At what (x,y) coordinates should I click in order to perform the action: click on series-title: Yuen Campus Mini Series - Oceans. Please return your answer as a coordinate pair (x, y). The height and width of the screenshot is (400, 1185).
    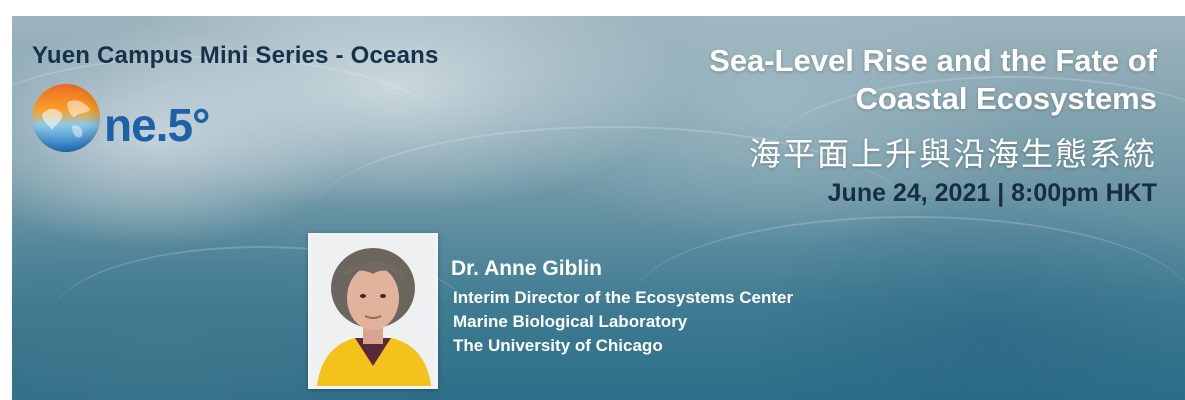
    Looking at the image, I should click on (235, 55).